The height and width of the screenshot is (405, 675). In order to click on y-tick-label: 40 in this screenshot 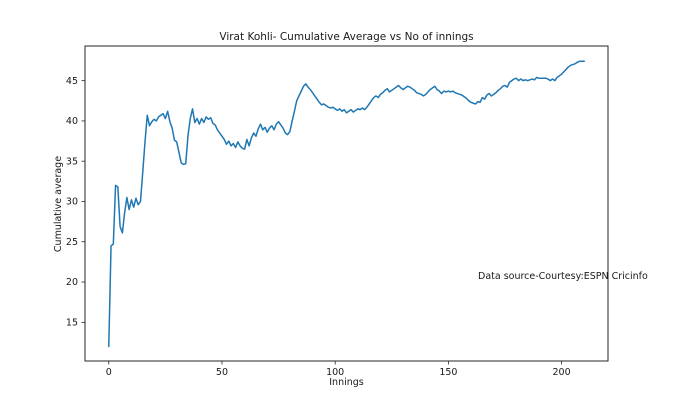, I will do `click(72, 121)`.